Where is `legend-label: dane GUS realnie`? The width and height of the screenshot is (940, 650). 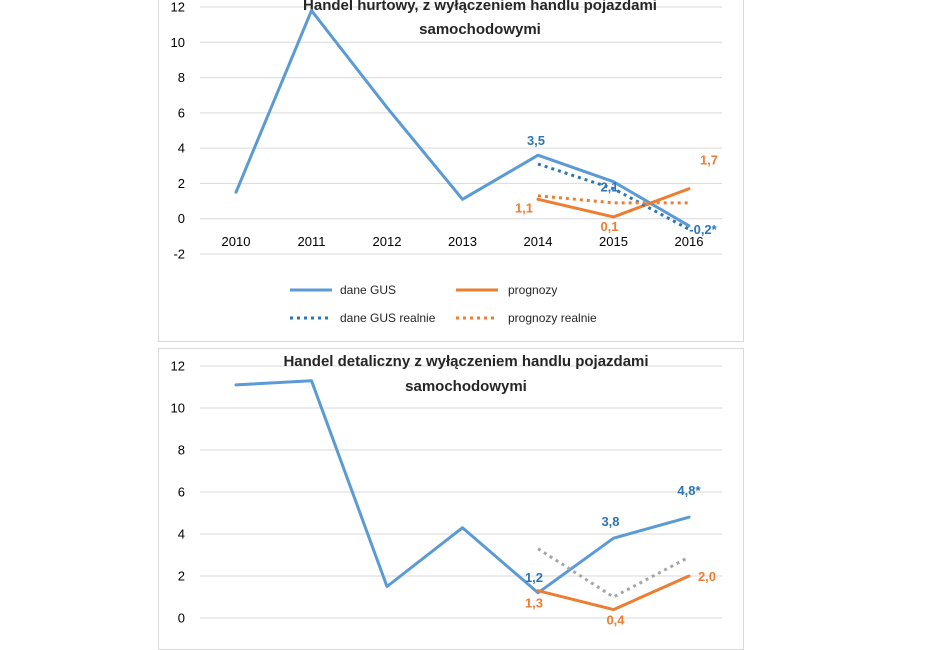 legend-label: dane GUS realnie is located at coordinates (388, 318).